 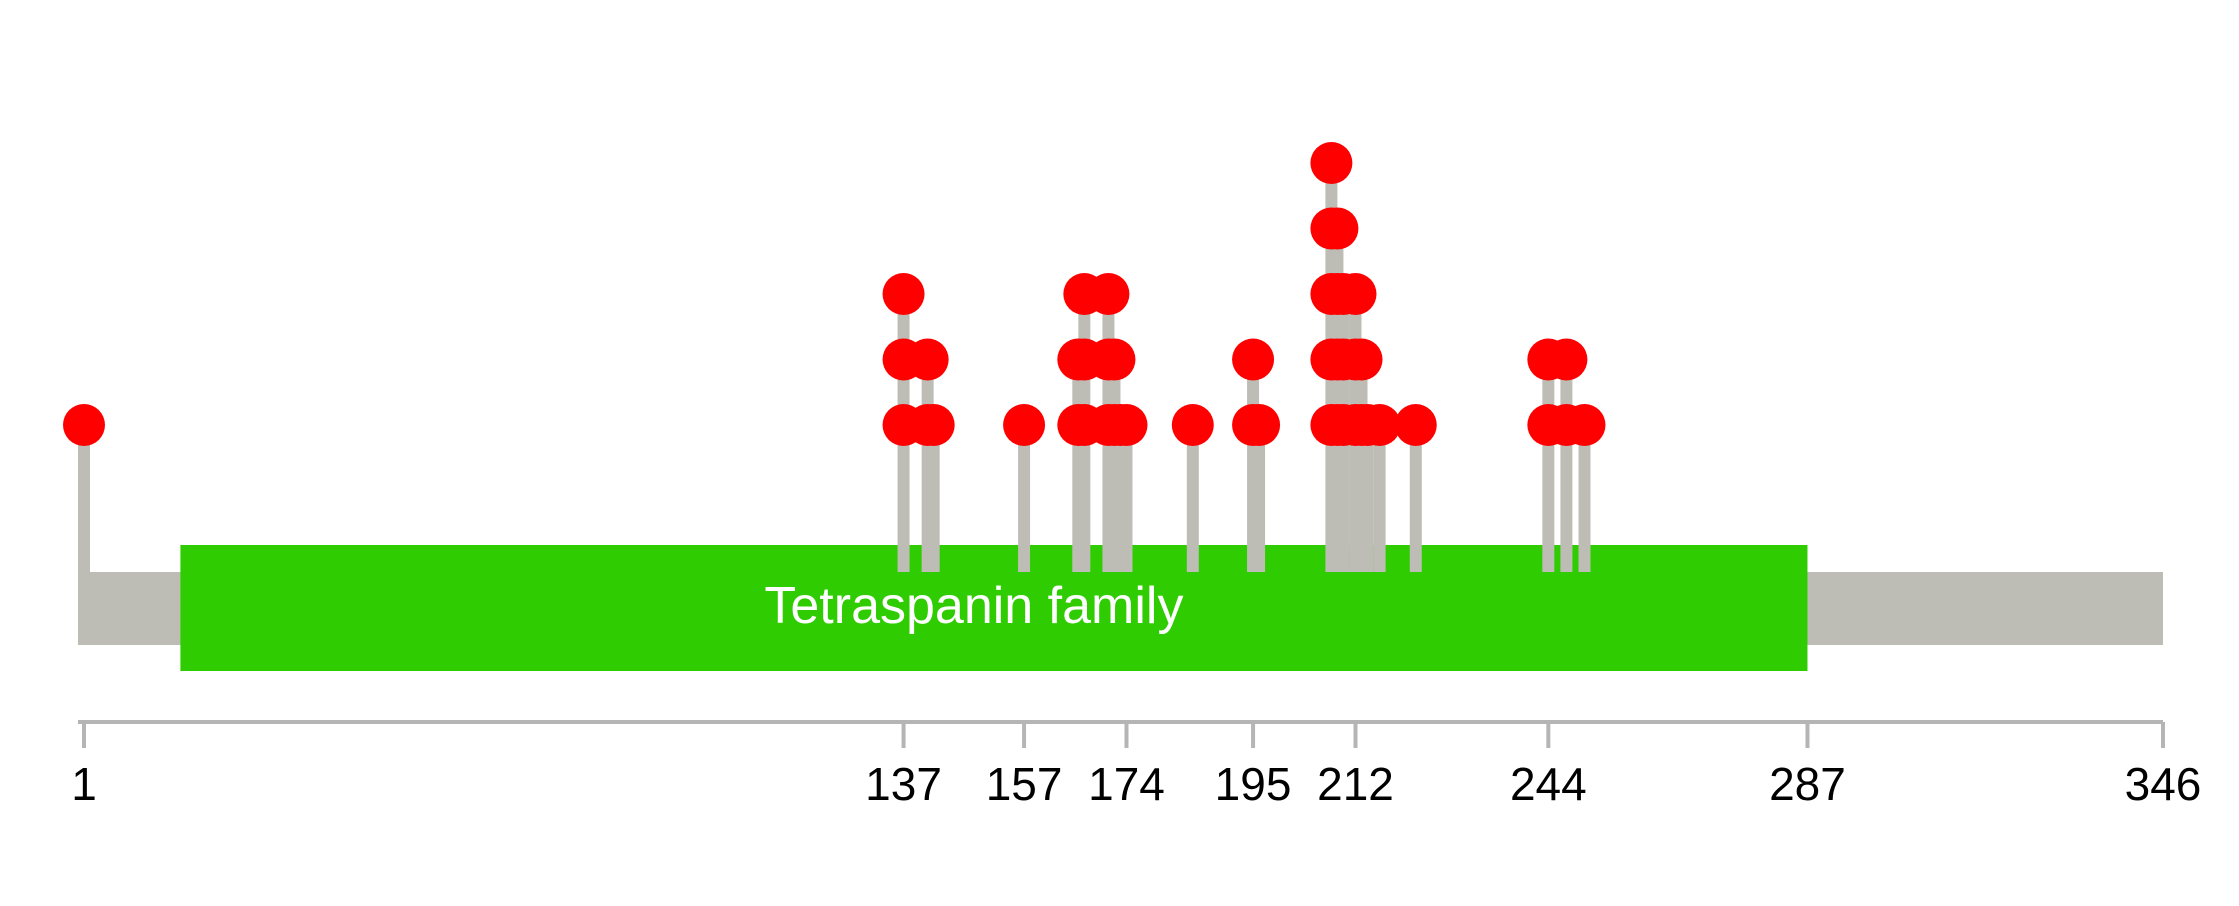 I want to click on axis-tick-label: 157, so click(x=1024, y=784).